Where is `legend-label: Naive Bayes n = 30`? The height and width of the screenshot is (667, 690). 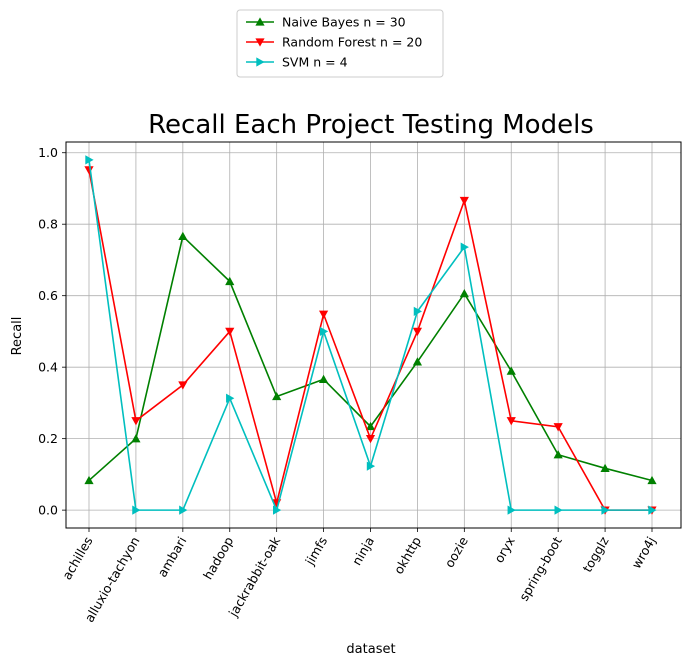
legend-label: Naive Bayes n = 30 is located at coordinates (344, 22).